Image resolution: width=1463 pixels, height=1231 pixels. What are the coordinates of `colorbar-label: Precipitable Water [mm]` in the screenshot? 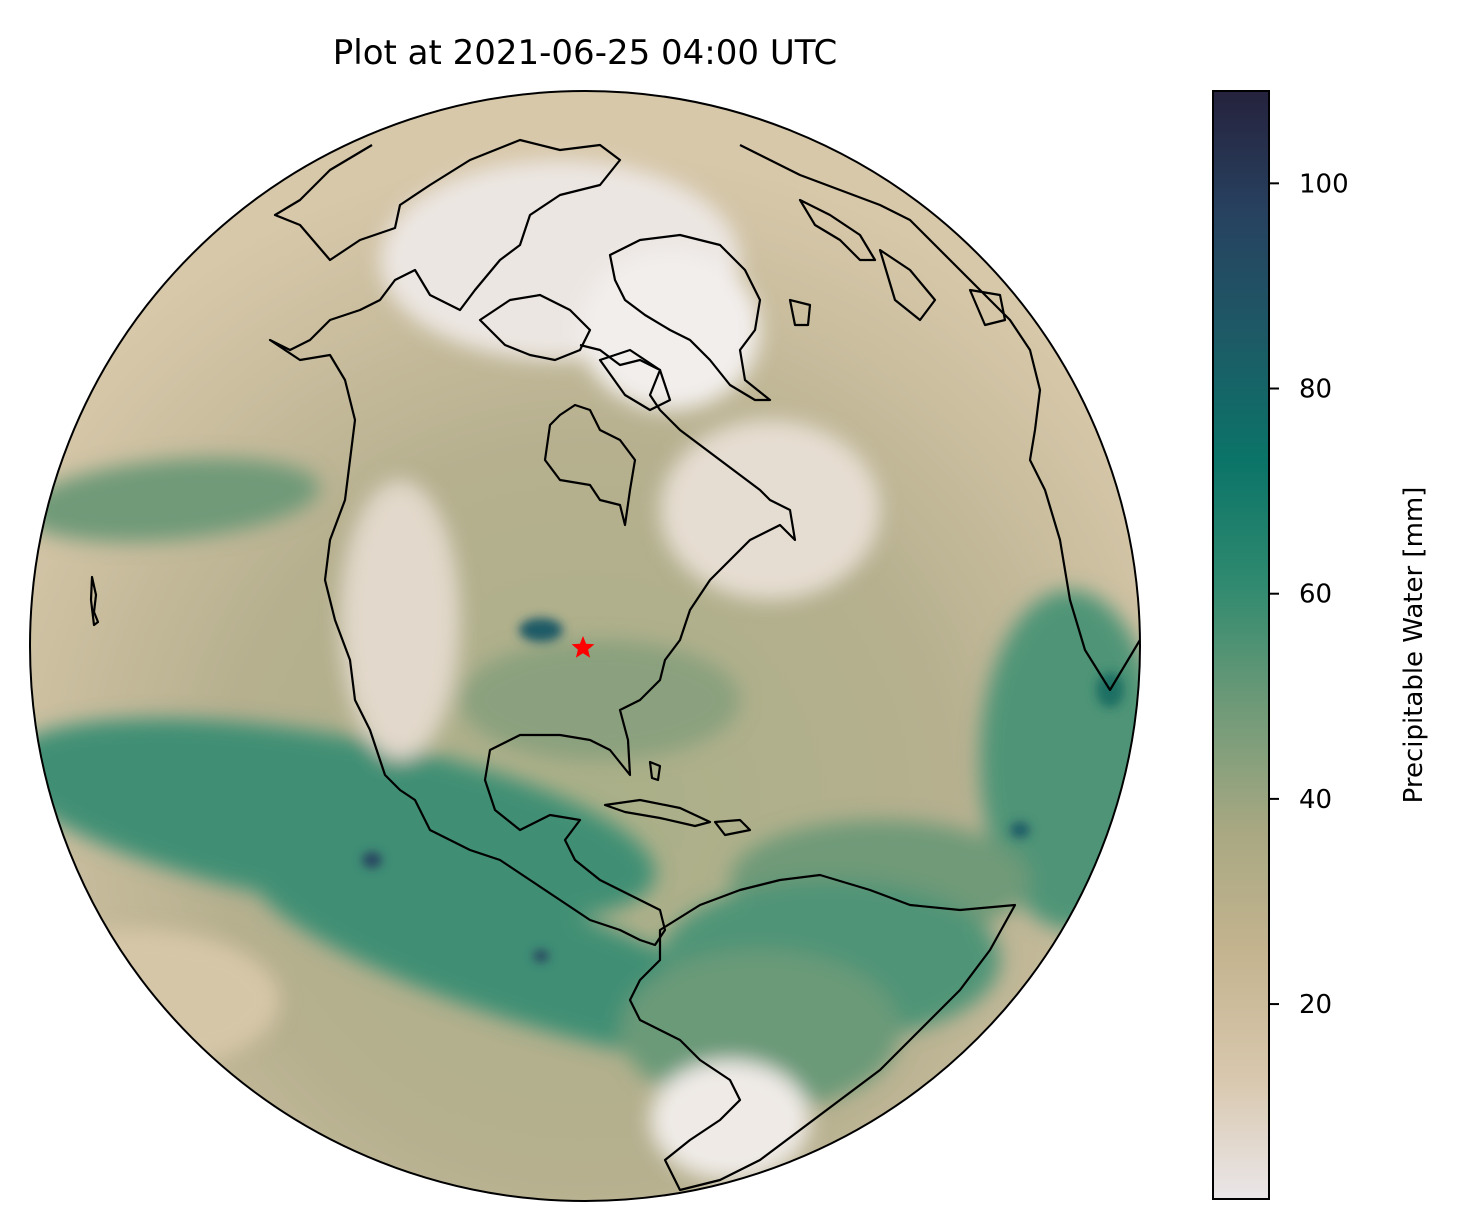 It's located at (1414, 645).